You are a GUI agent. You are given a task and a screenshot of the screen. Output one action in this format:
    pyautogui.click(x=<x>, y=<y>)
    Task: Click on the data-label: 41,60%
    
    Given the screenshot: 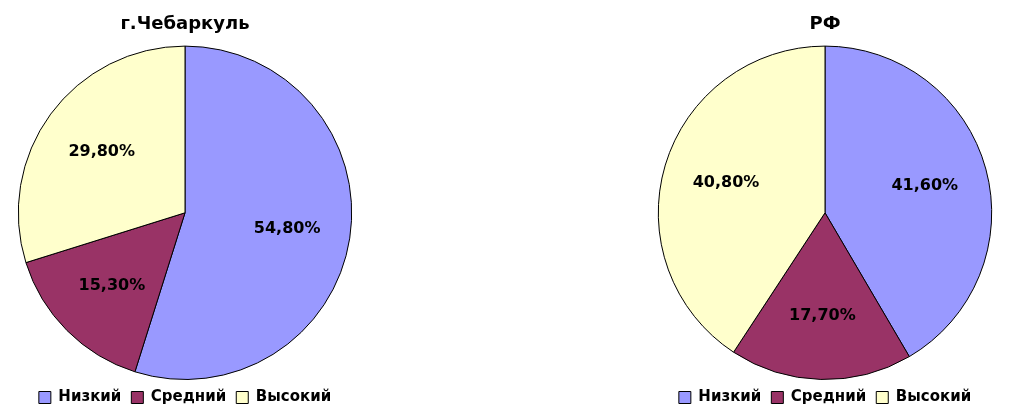 What is the action you would take?
    pyautogui.click(x=925, y=184)
    